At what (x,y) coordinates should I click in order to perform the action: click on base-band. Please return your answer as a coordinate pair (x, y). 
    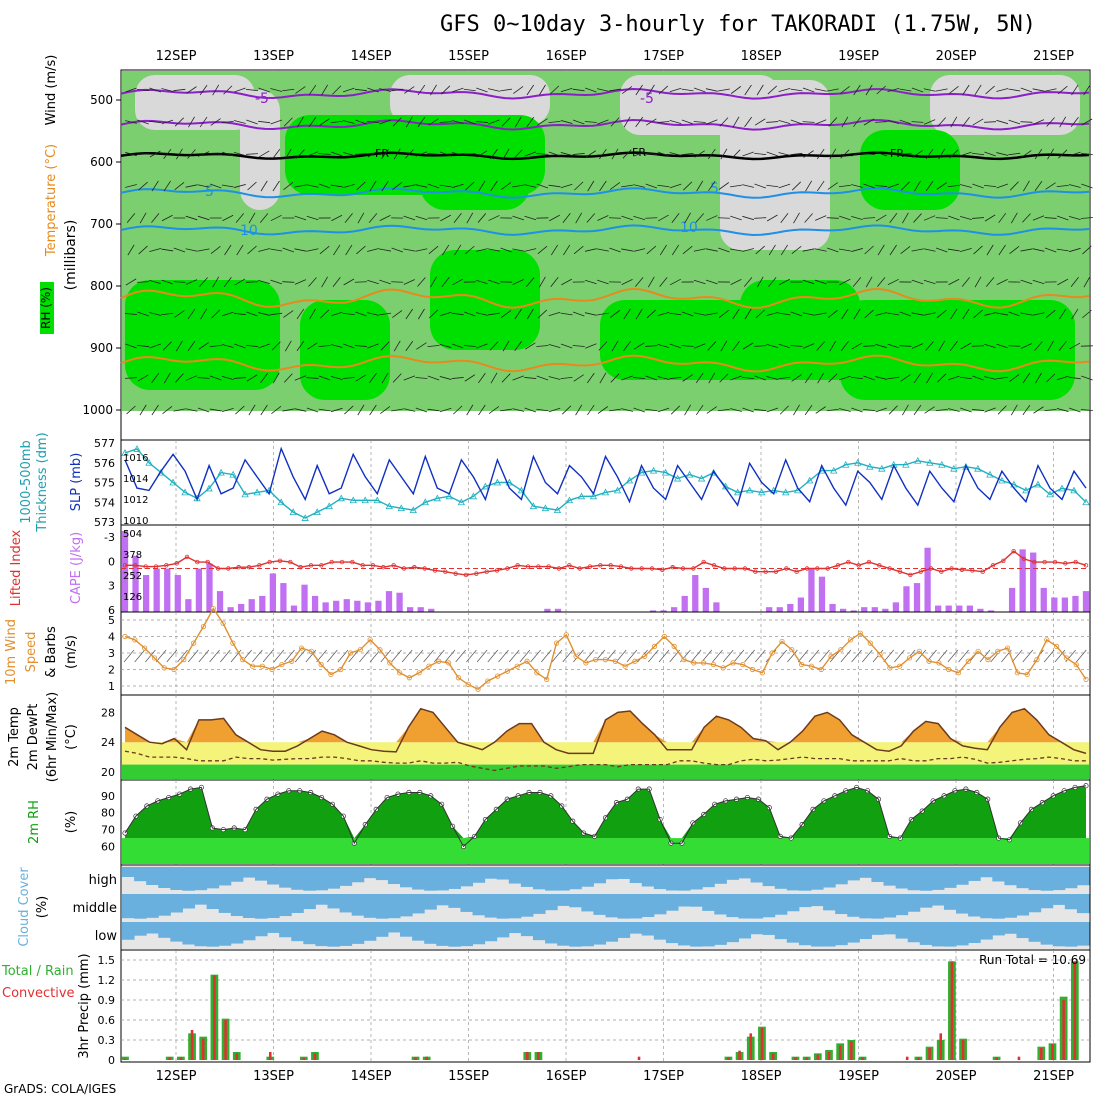
    Looking at the image, I should click on (605, 771).